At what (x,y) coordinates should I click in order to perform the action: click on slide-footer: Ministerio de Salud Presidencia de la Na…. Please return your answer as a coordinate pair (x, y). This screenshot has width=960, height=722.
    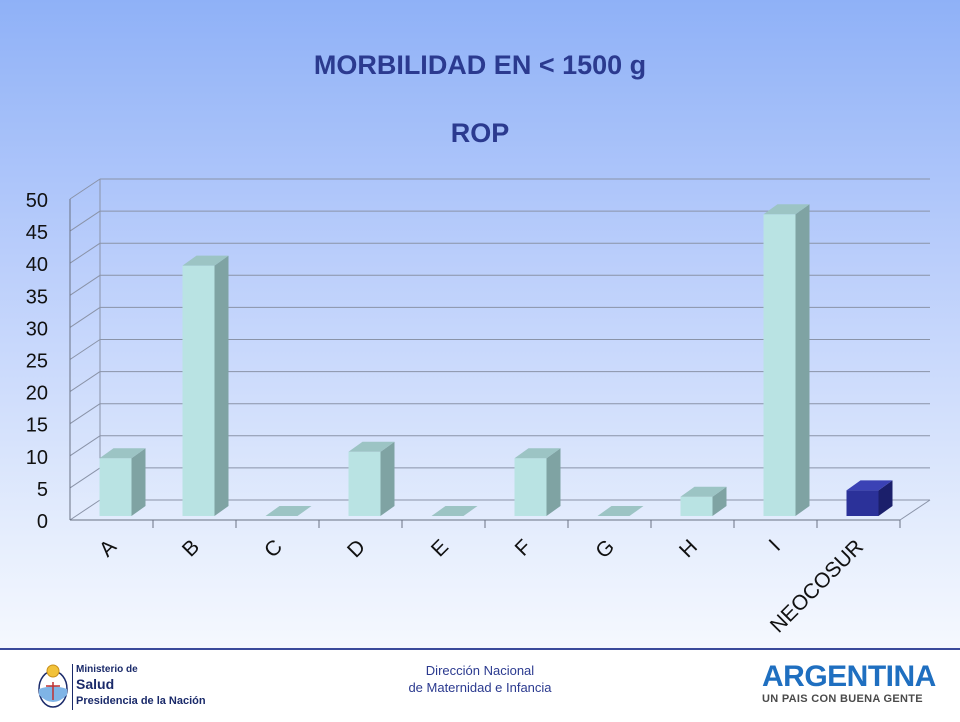
    Looking at the image, I should click on (480, 685).